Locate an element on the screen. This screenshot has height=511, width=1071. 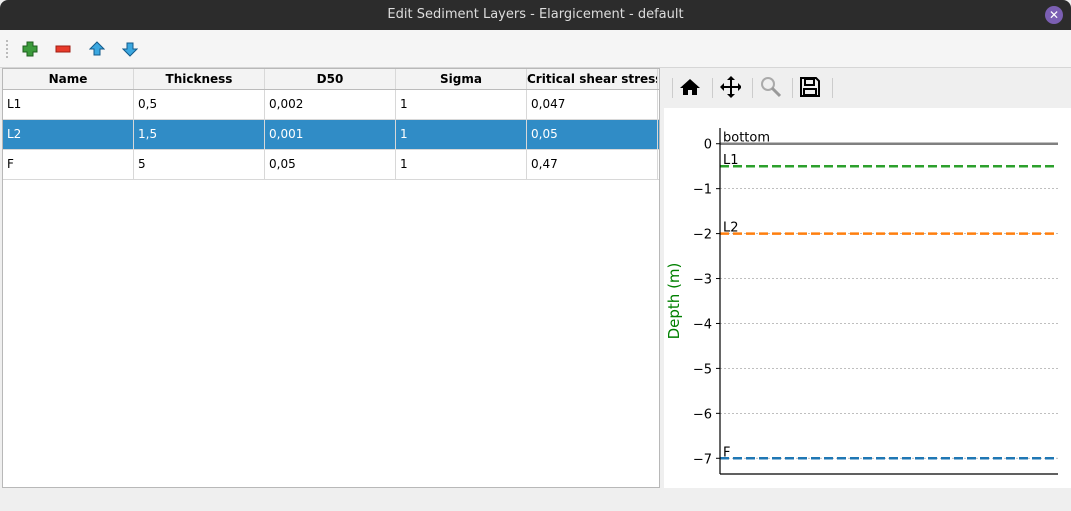
cell-thickness: 0,5 is located at coordinates (199, 104).